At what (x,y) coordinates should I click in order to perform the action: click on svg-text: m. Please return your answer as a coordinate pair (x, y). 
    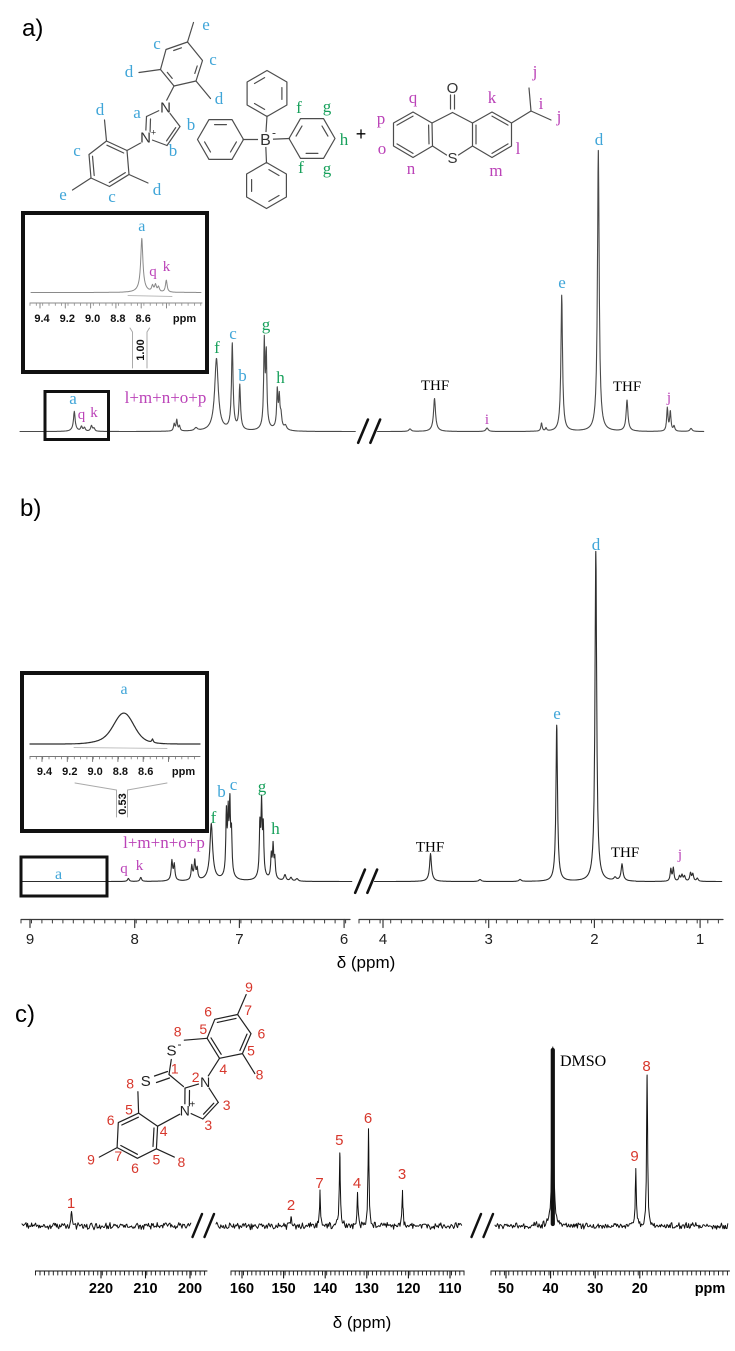
    Looking at the image, I should click on (495, 170).